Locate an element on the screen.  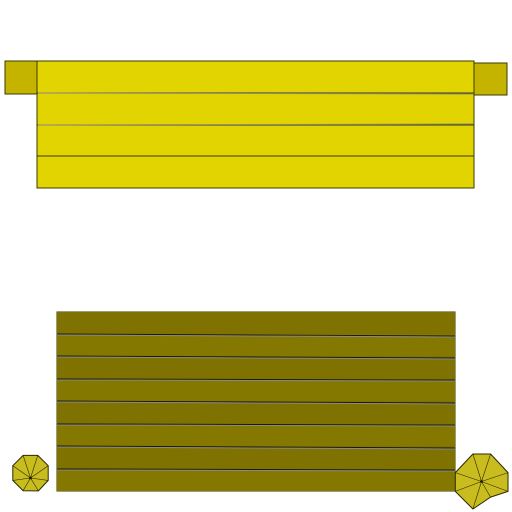
yellow-bench-right-cap is located at coordinates (490, 79).